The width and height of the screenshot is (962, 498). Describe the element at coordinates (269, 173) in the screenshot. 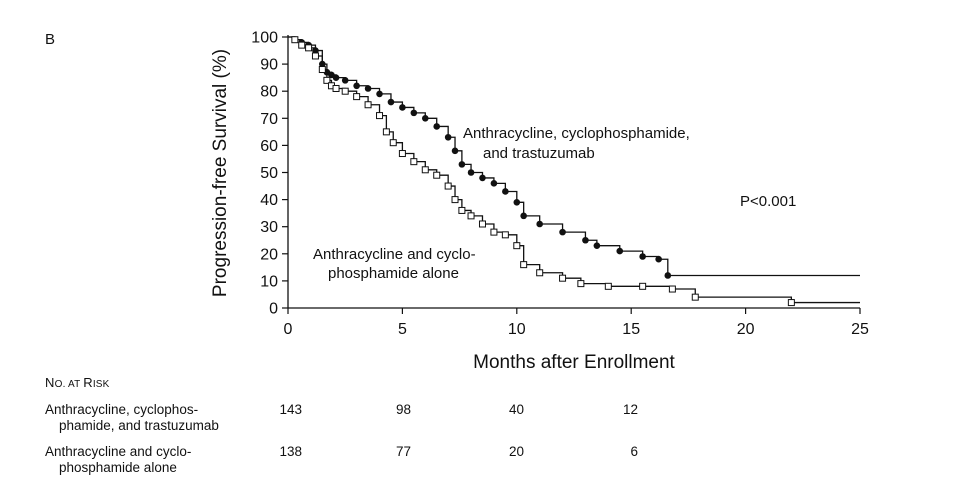

I see `y-tick-label: 50` at that location.